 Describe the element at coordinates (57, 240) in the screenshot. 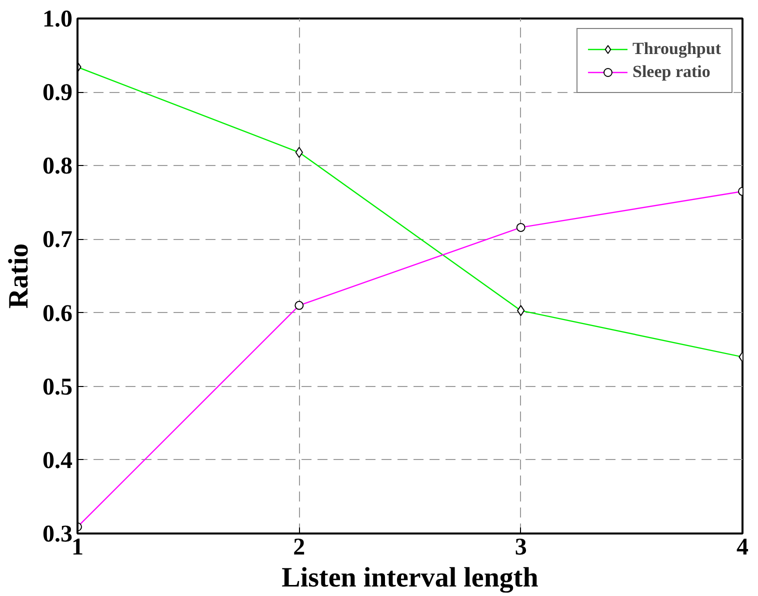

I see `y-tick-label: 0.7` at that location.